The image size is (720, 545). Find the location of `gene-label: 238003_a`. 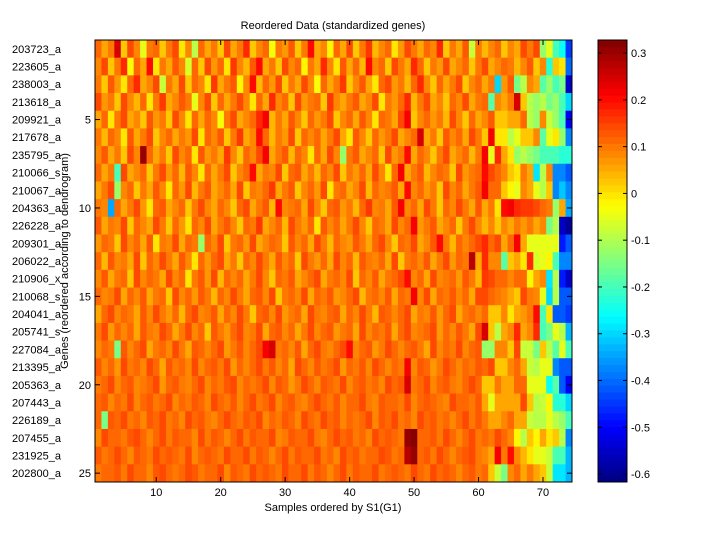

gene-label: 238003_a is located at coordinates (37, 85).